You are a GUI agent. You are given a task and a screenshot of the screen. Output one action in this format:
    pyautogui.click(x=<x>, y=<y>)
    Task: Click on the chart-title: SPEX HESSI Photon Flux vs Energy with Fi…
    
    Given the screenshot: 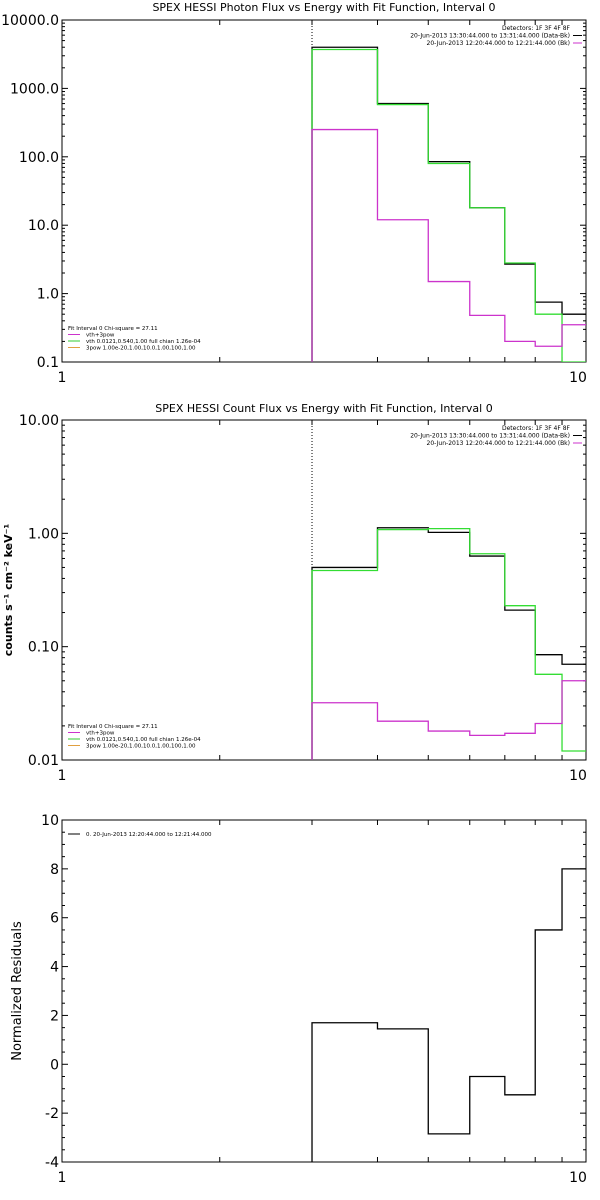 What is the action you would take?
    pyautogui.click(x=323, y=7)
    